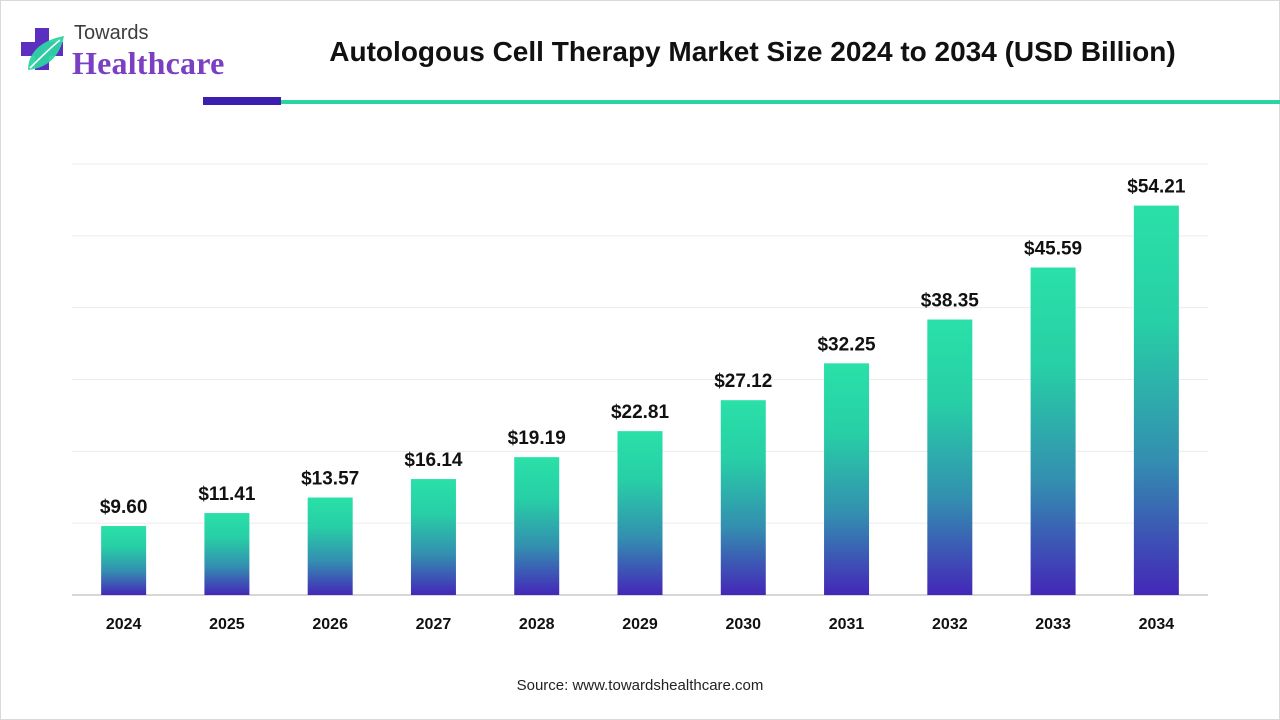 The width and height of the screenshot is (1280, 720). Describe the element at coordinates (537, 438) in the screenshot. I see `value-label-2028: $19.19` at that location.